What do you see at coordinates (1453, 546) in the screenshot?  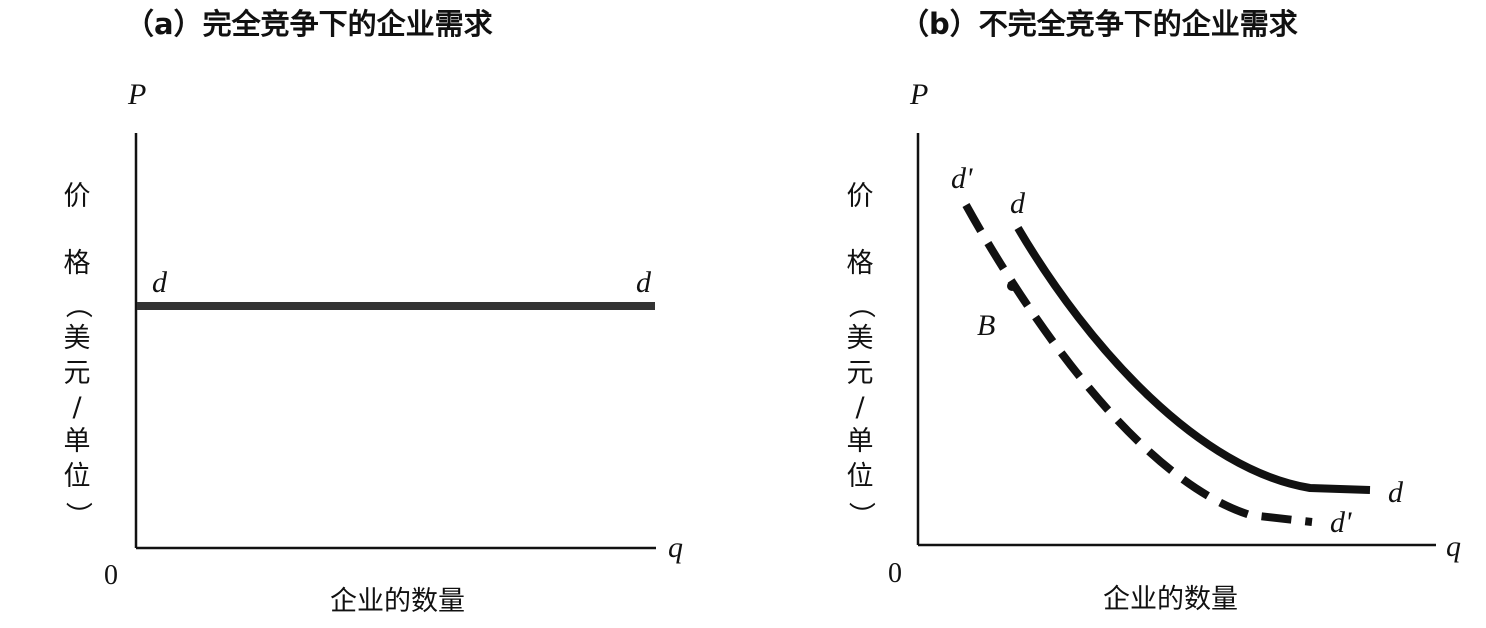 I see `panel-b-x-symbol: q` at bounding box center [1453, 546].